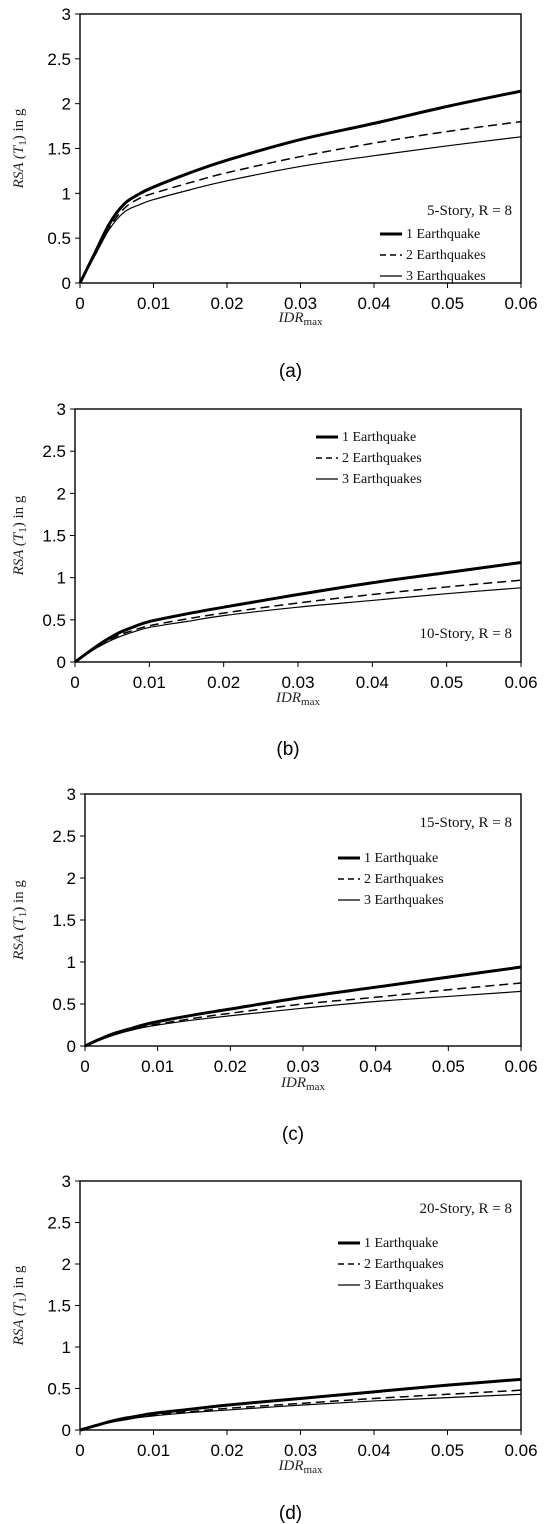 The width and height of the screenshot is (547, 1524). I want to click on panel-caption: (b), so click(287, 749).